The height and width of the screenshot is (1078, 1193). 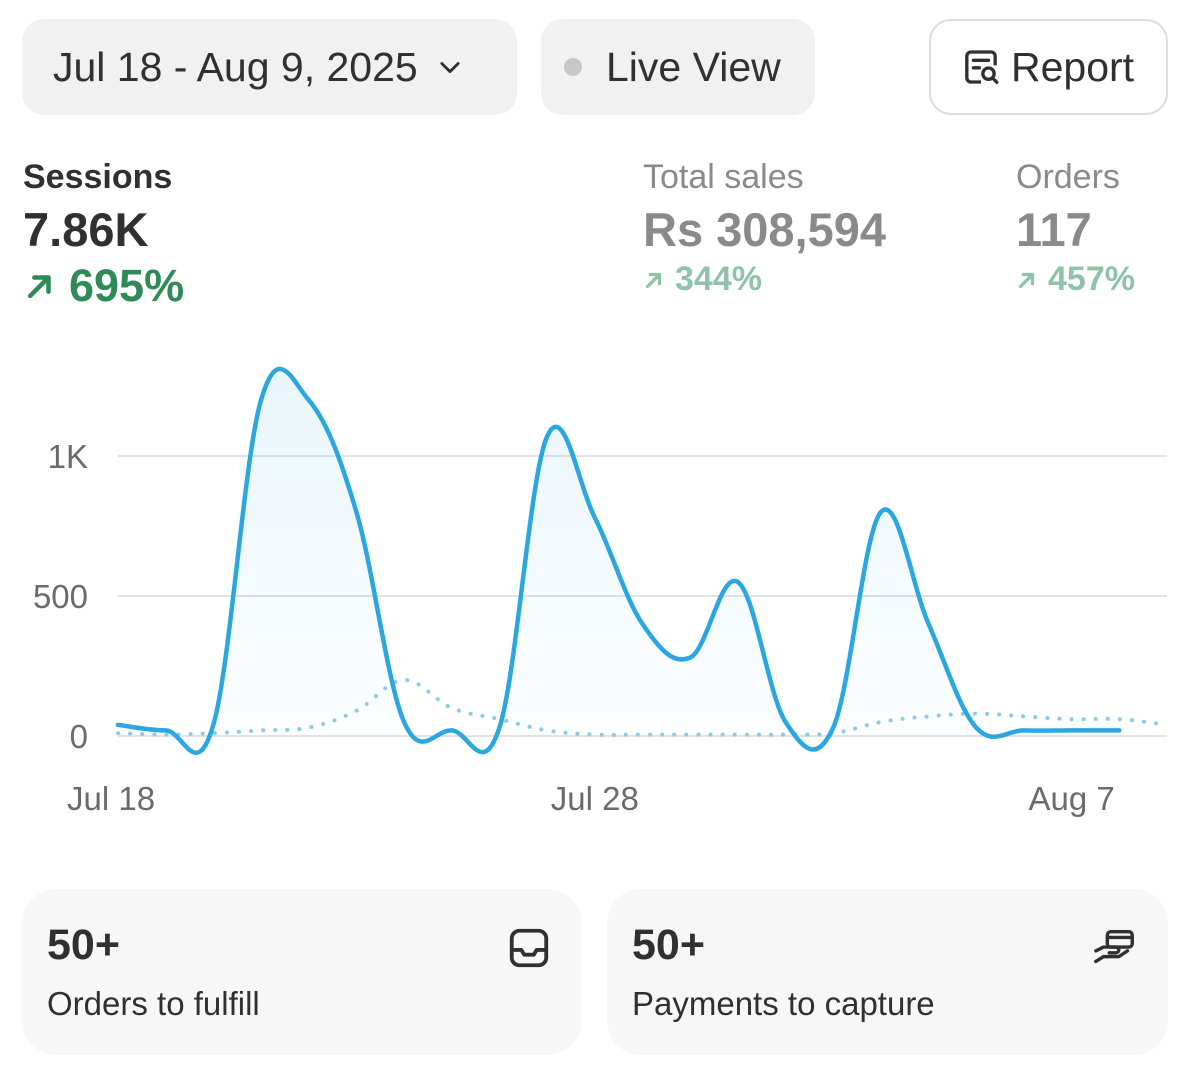 What do you see at coordinates (1114, 946) in the screenshot?
I see `hand-money-icon` at bounding box center [1114, 946].